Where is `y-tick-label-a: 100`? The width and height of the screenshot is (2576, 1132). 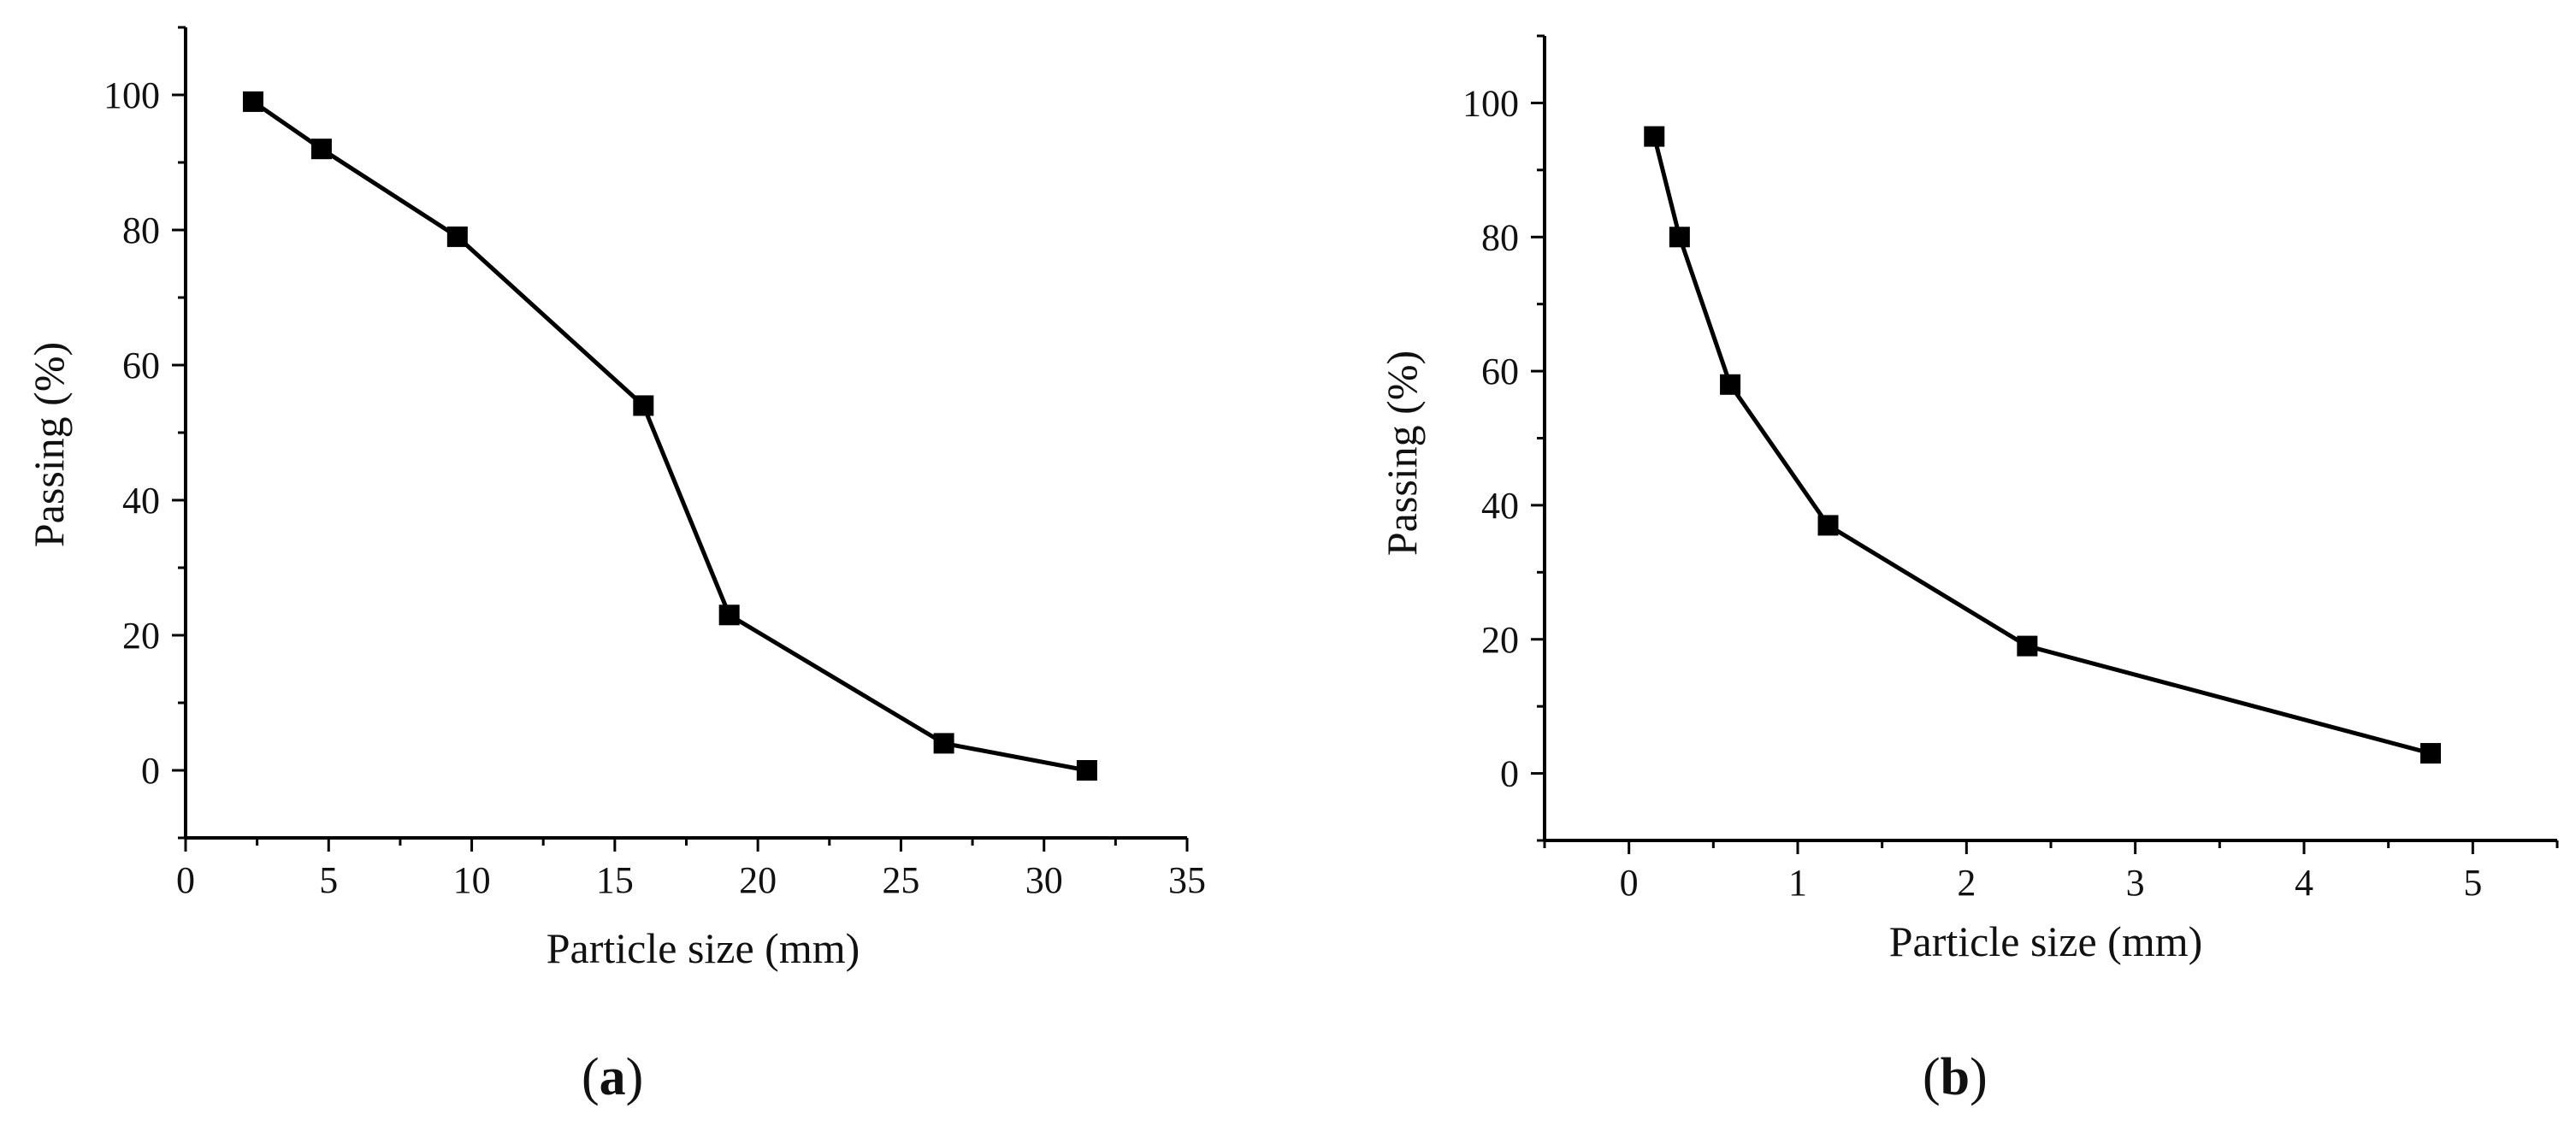 y-tick-label-a: 100 is located at coordinates (131, 95).